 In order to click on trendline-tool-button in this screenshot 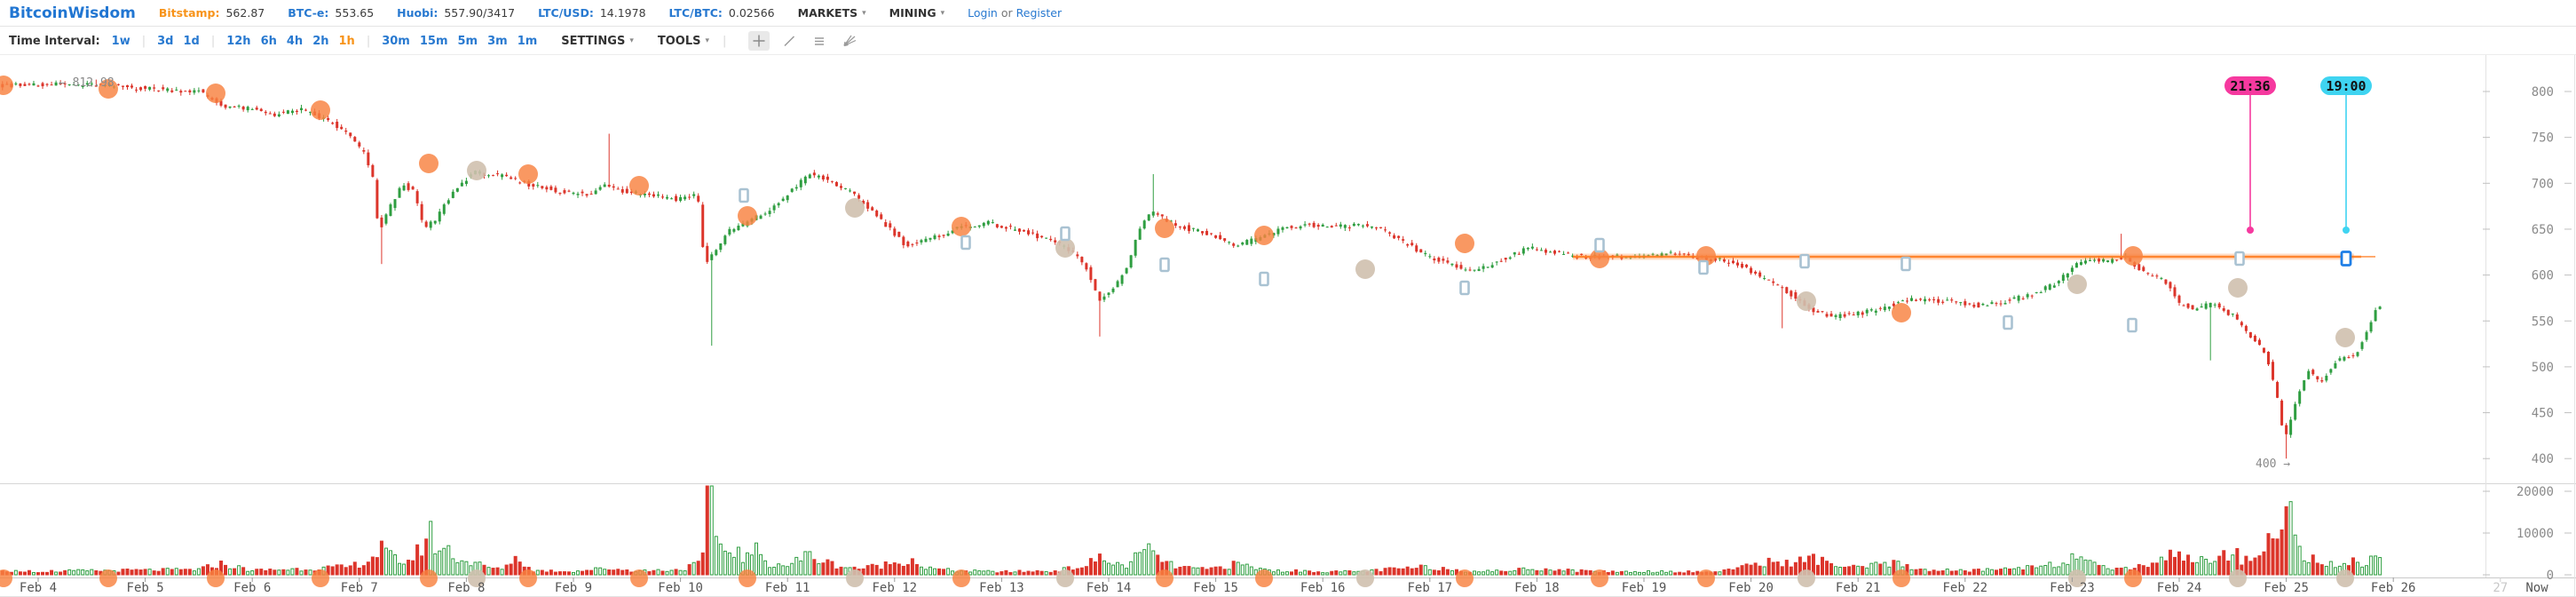, I will do `click(789, 41)`.